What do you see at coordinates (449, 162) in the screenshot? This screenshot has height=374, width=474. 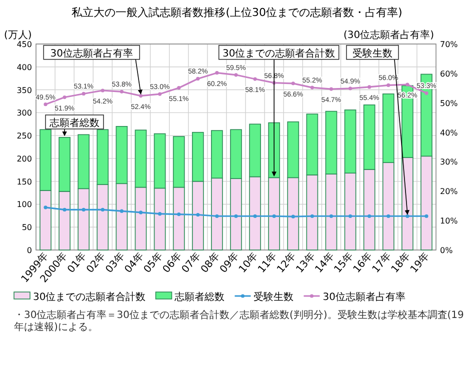 I see `y2-tick-label: 30%` at bounding box center [449, 162].